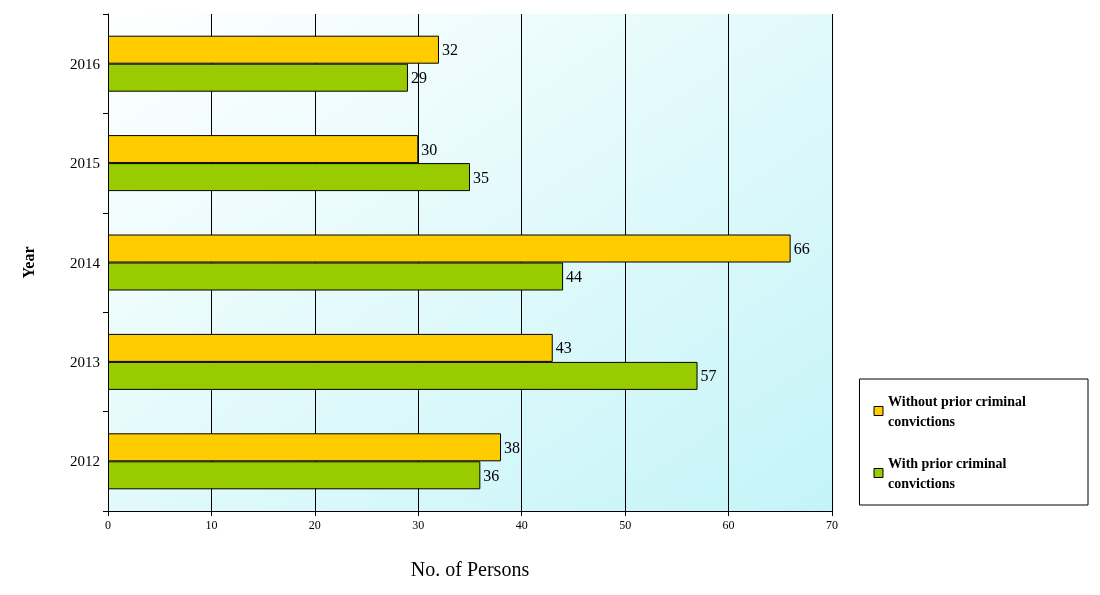  What do you see at coordinates (28, 262) in the screenshot?
I see `y-axis-title: Year` at bounding box center [28, 262].